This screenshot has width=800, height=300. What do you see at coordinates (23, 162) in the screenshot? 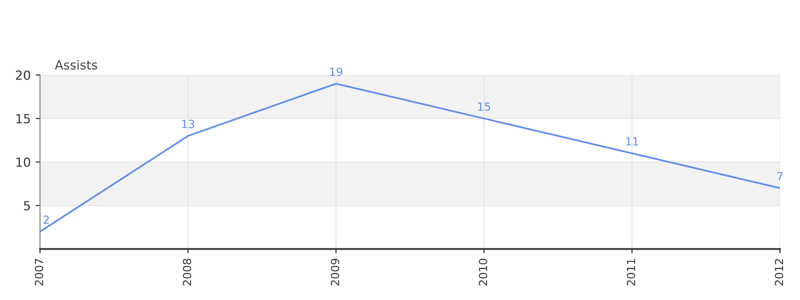
I see `y-tick-label: 10` at bounding box center [23, 162].